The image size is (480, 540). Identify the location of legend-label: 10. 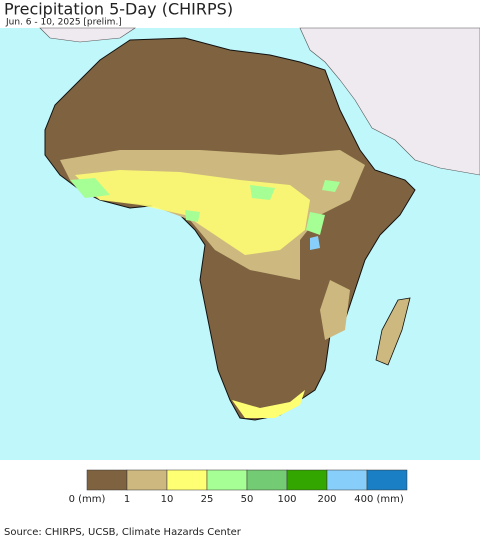
(167, 499).